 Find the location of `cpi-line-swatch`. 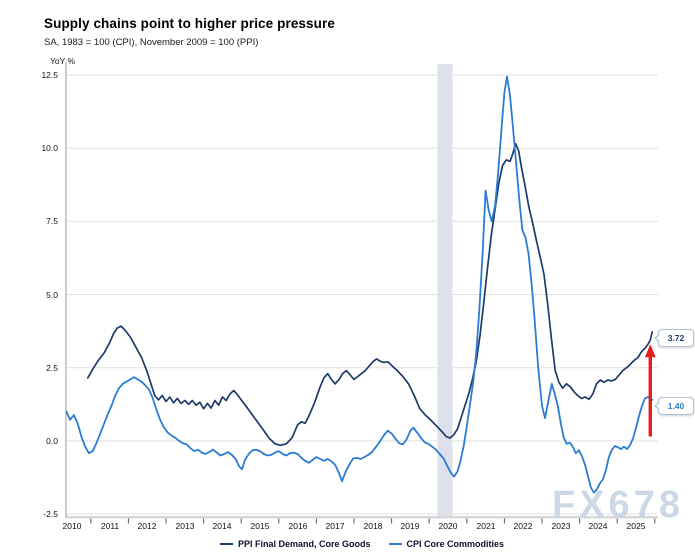

cpi-line-swatch is located at coordinates (395, 544).